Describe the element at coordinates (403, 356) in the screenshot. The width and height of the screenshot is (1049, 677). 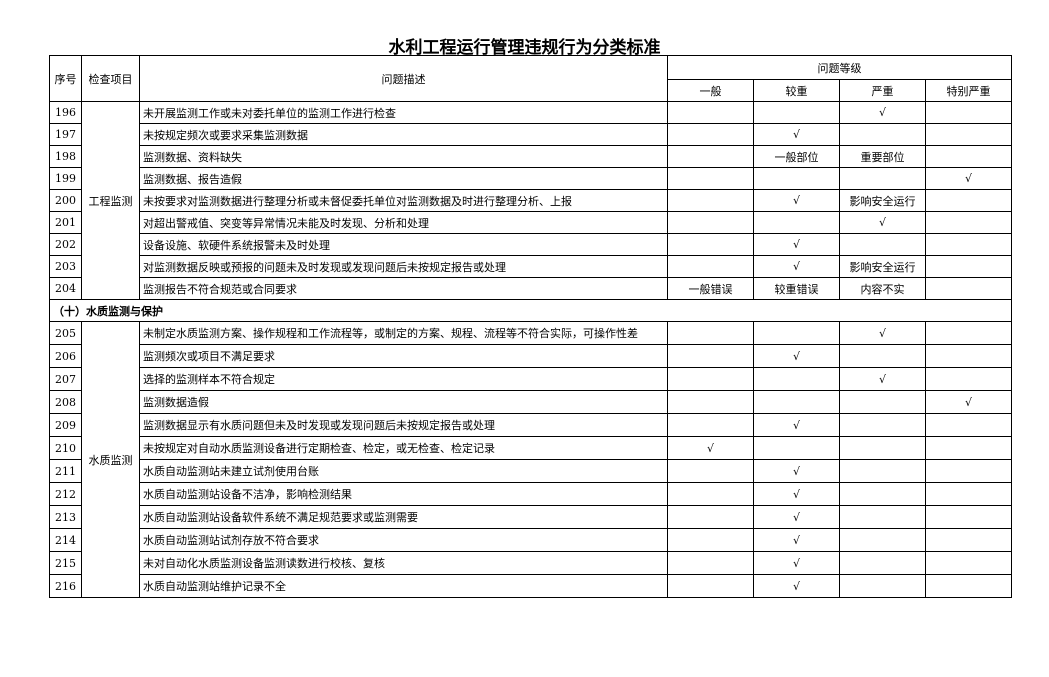
I see `description: 监测频次或项目不满足要求` at that location.